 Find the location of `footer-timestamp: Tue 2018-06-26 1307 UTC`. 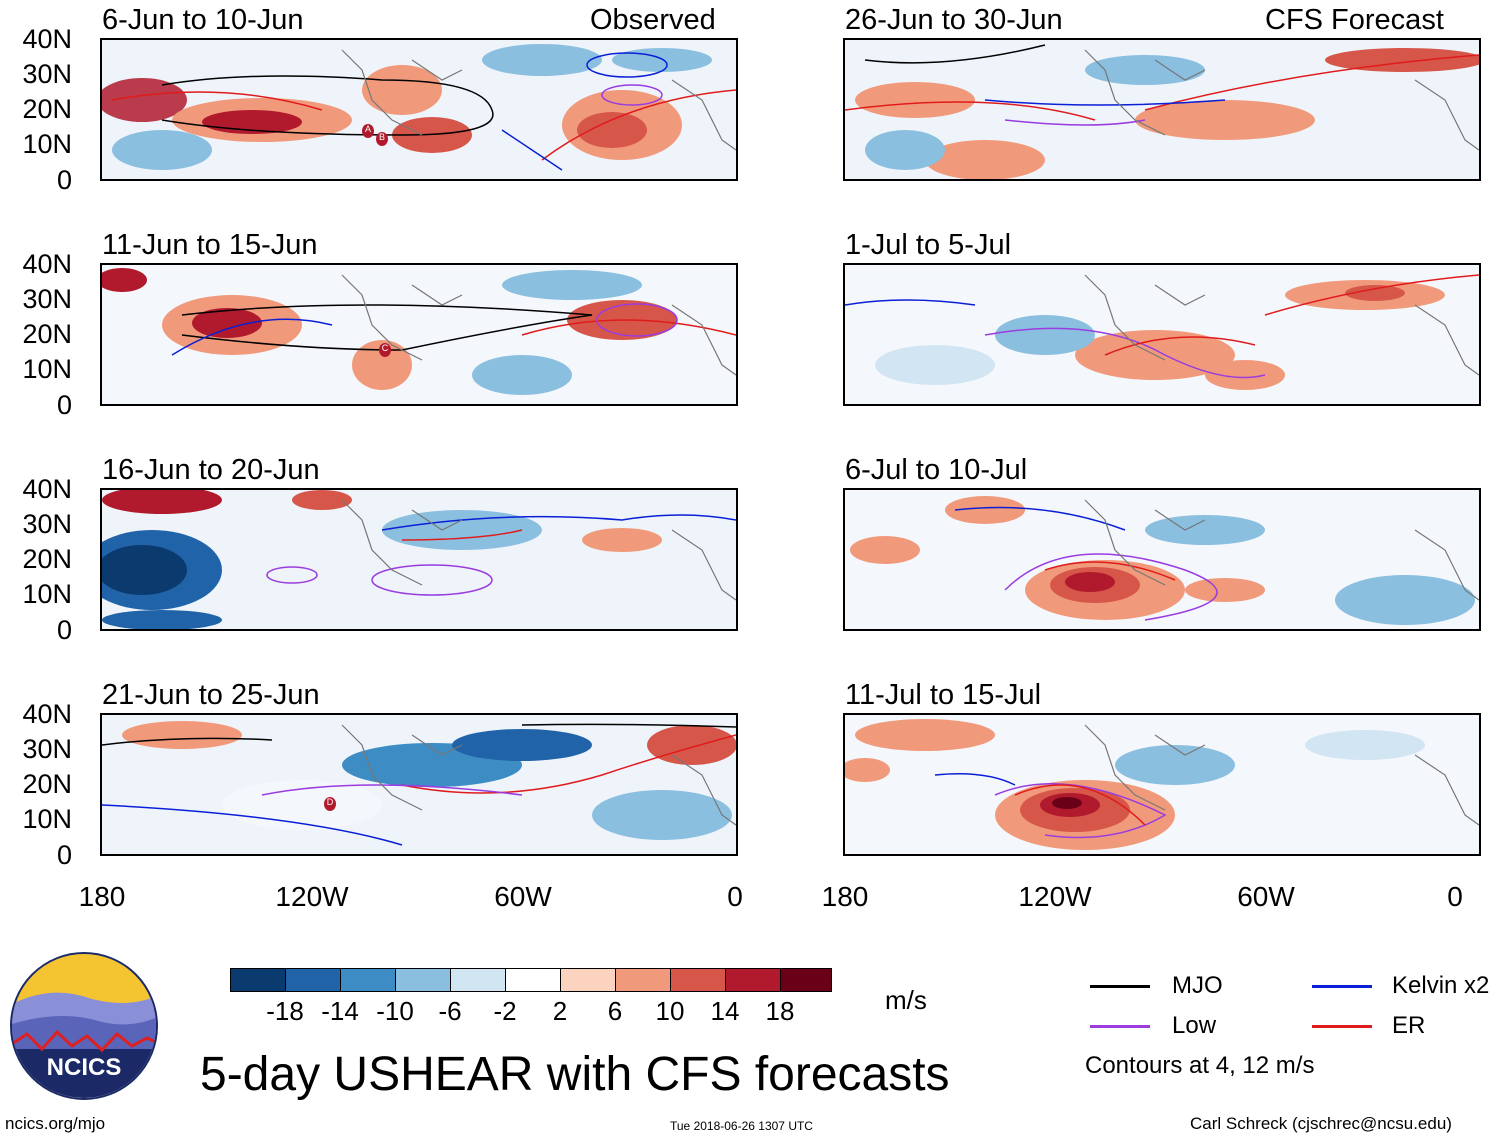

footer-timestamp: Tue 2018-06-26 1307 UTC is located at coordinates (741, 1126).